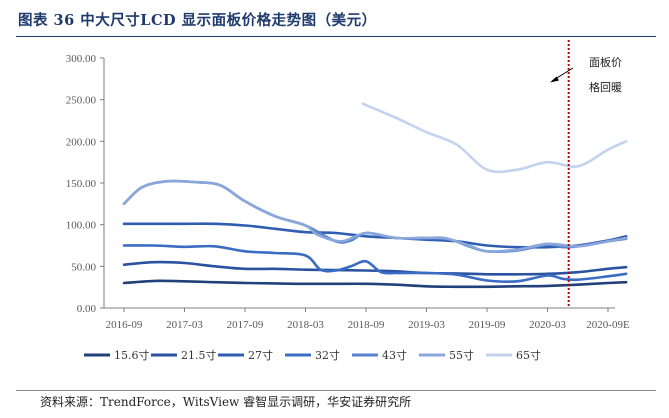 The height and width of the screenshot is (418, 669). What do you see at coordinates (605, 62) in the screenshot?
I see `annotation-line-1: 面板价` at bounding box center [605, 62].